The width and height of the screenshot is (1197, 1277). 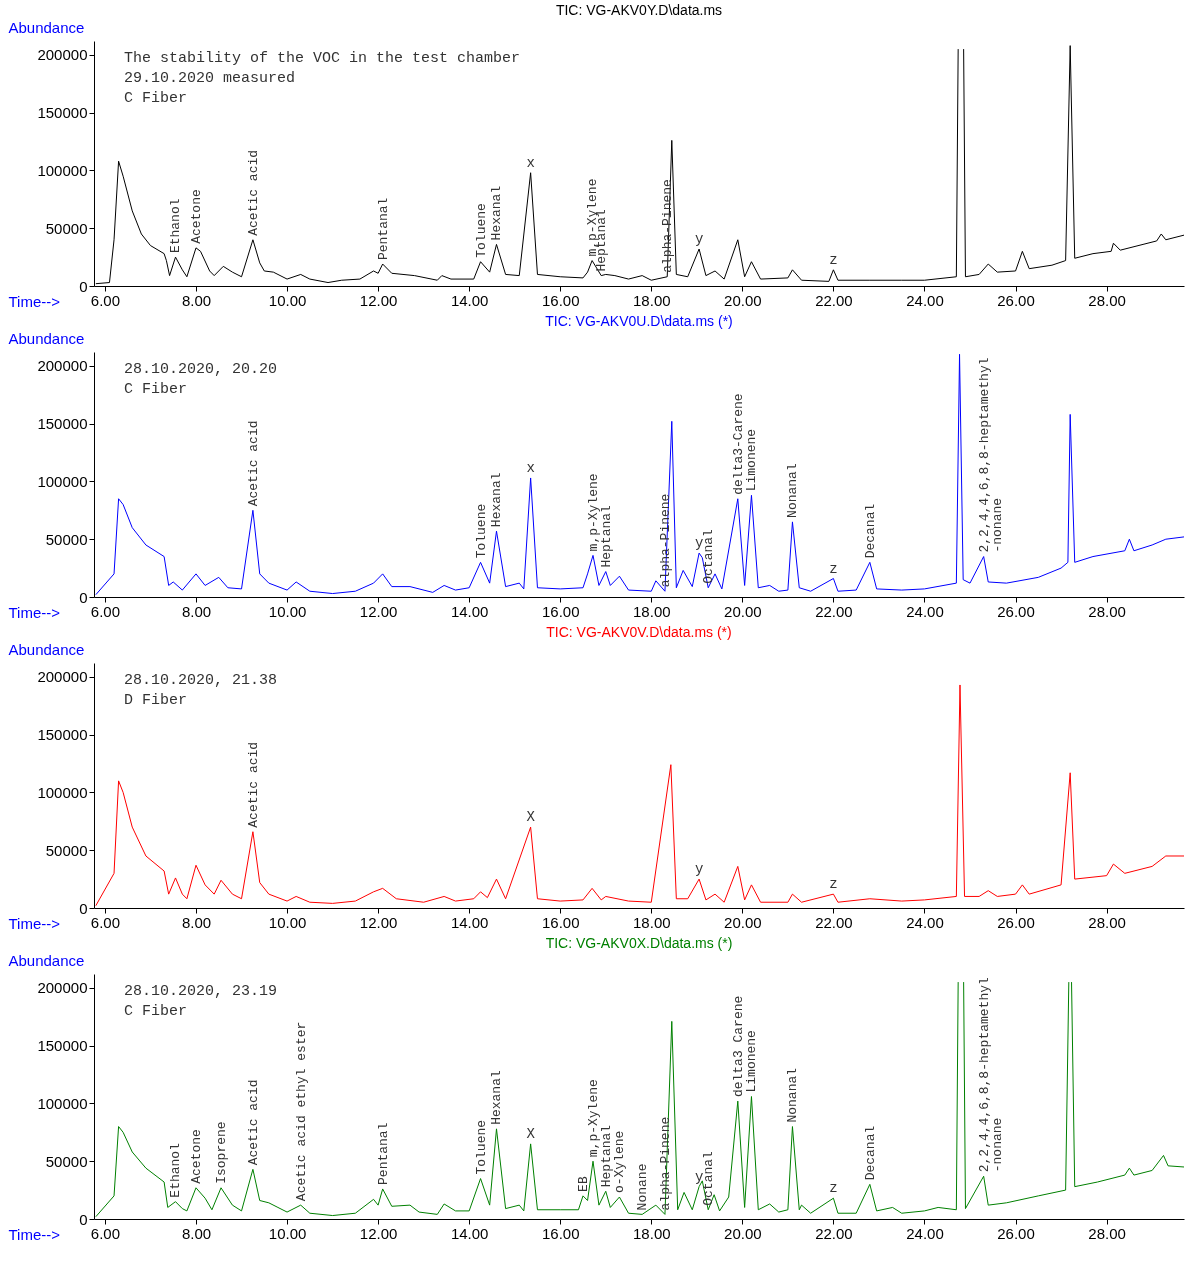 I want to click on annotation: Nonane, so click(x=643, y=1187).